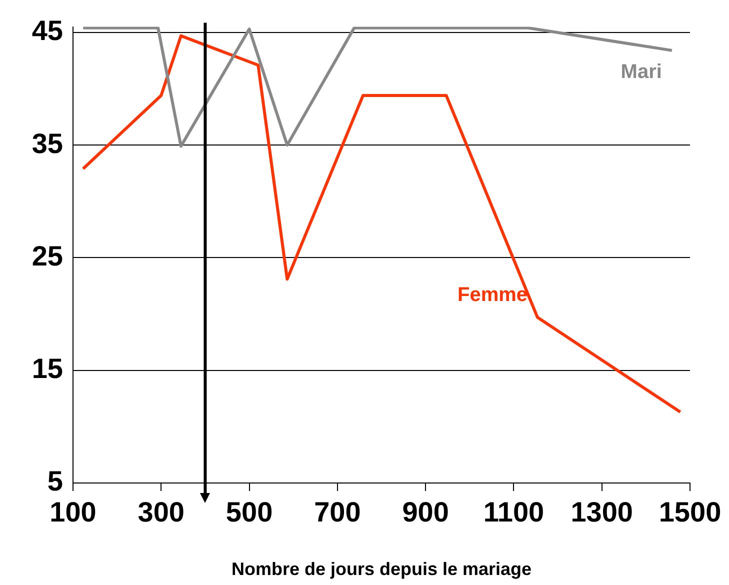 The height and width of the screenshot is (585, 729). Describe the element at coordinates (47, 368) in the screenshot. I see `y-tick-label: 15` at that location.